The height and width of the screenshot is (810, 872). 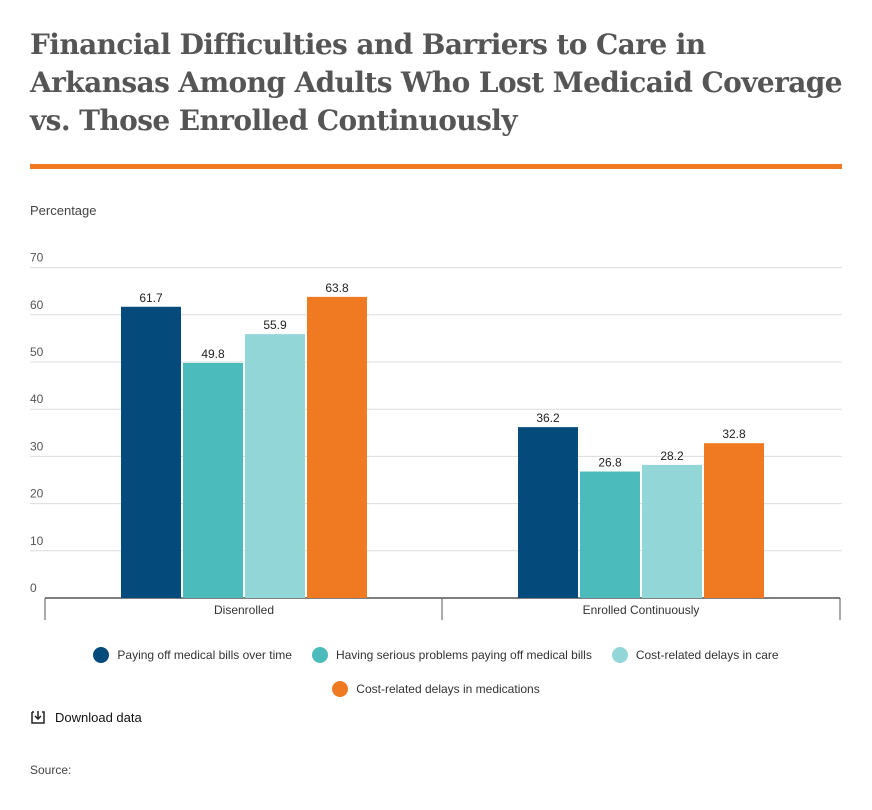 What do you see at coordinates (98, 717) in the screenshot?
I see `download-data-label: Download data` at bounding box center [98, 717].